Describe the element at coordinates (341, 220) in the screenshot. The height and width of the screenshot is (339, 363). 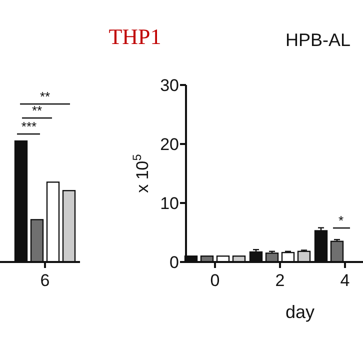
I see `annotation: *` at that location.